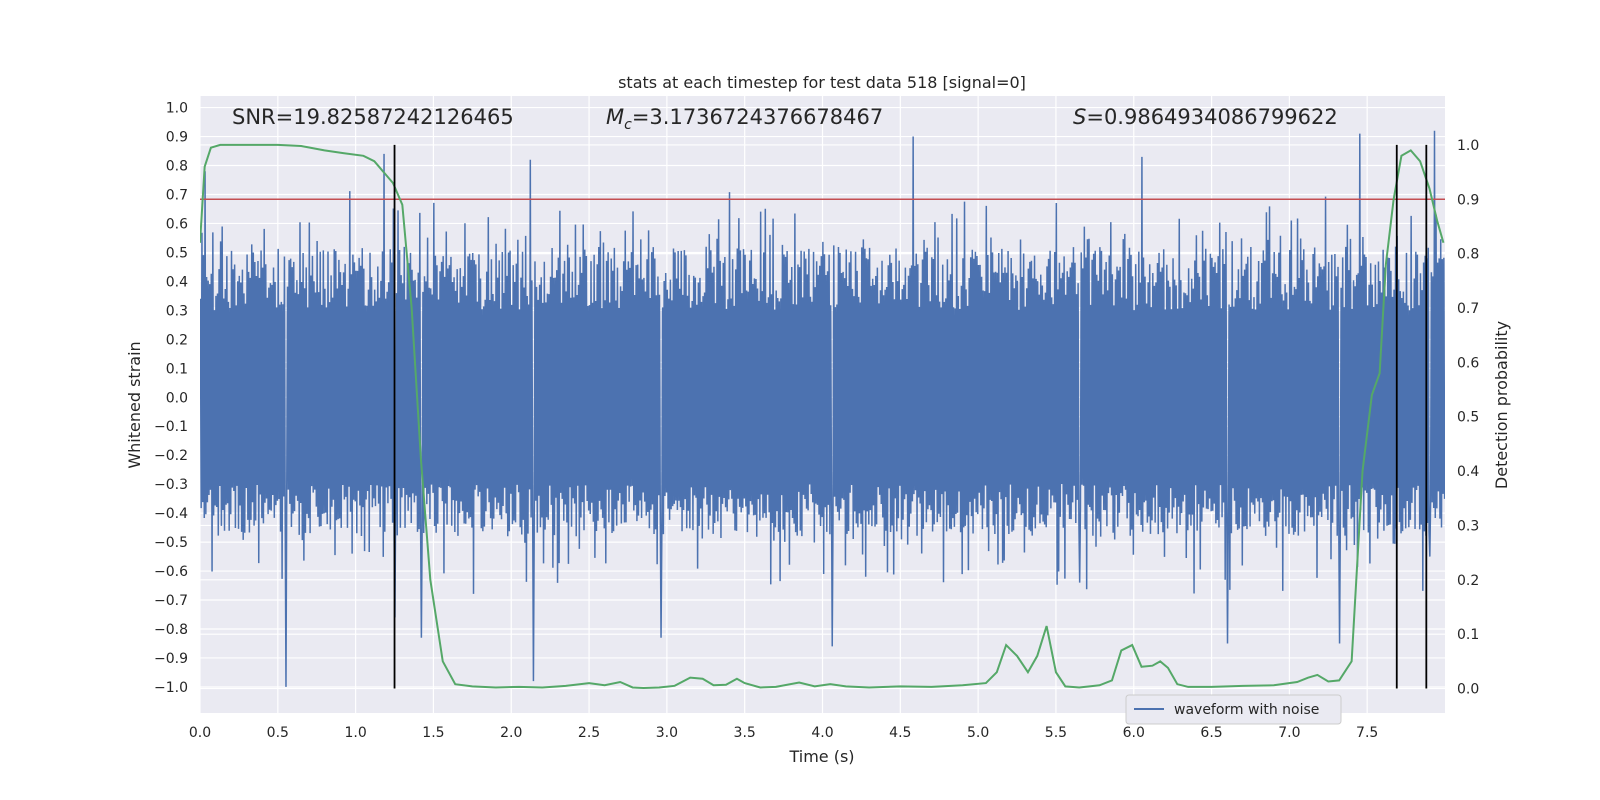 The width and height of the screenshot is (1600, 800). Describe the element at coordinates (1501, 405) in the screenshot. I see `y2-axis-label: Detection probability` at that location.